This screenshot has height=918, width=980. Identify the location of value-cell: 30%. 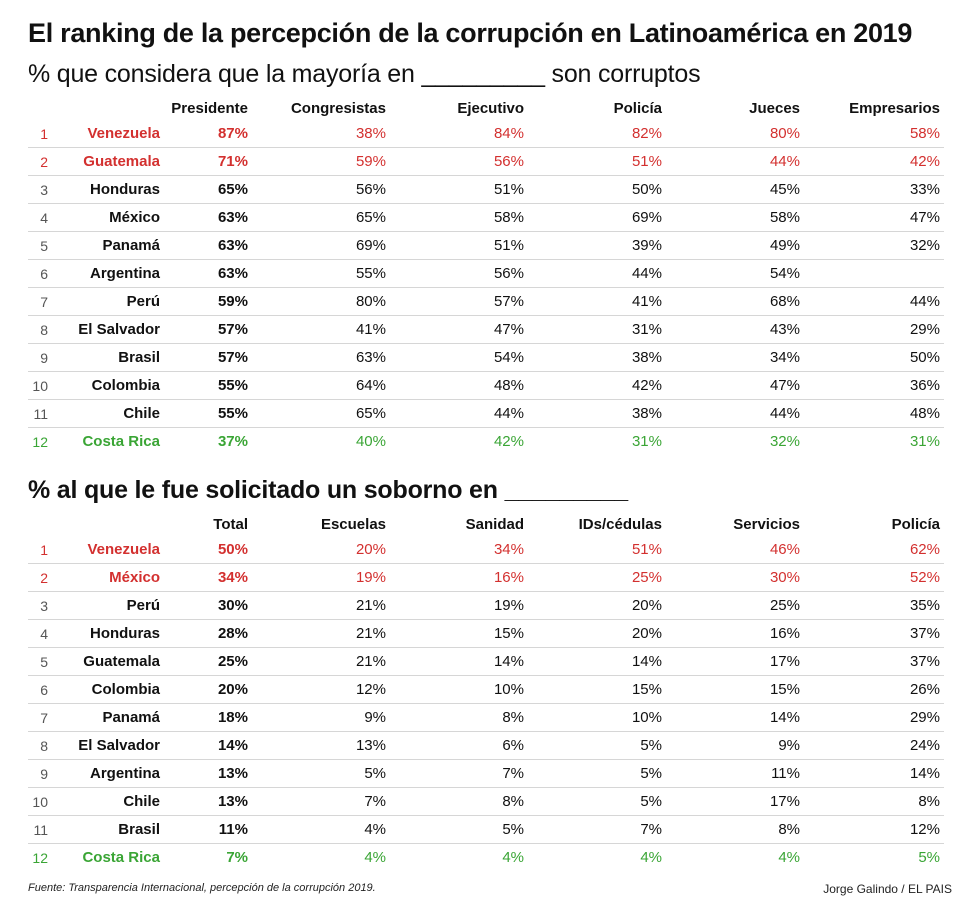
(735, 577).